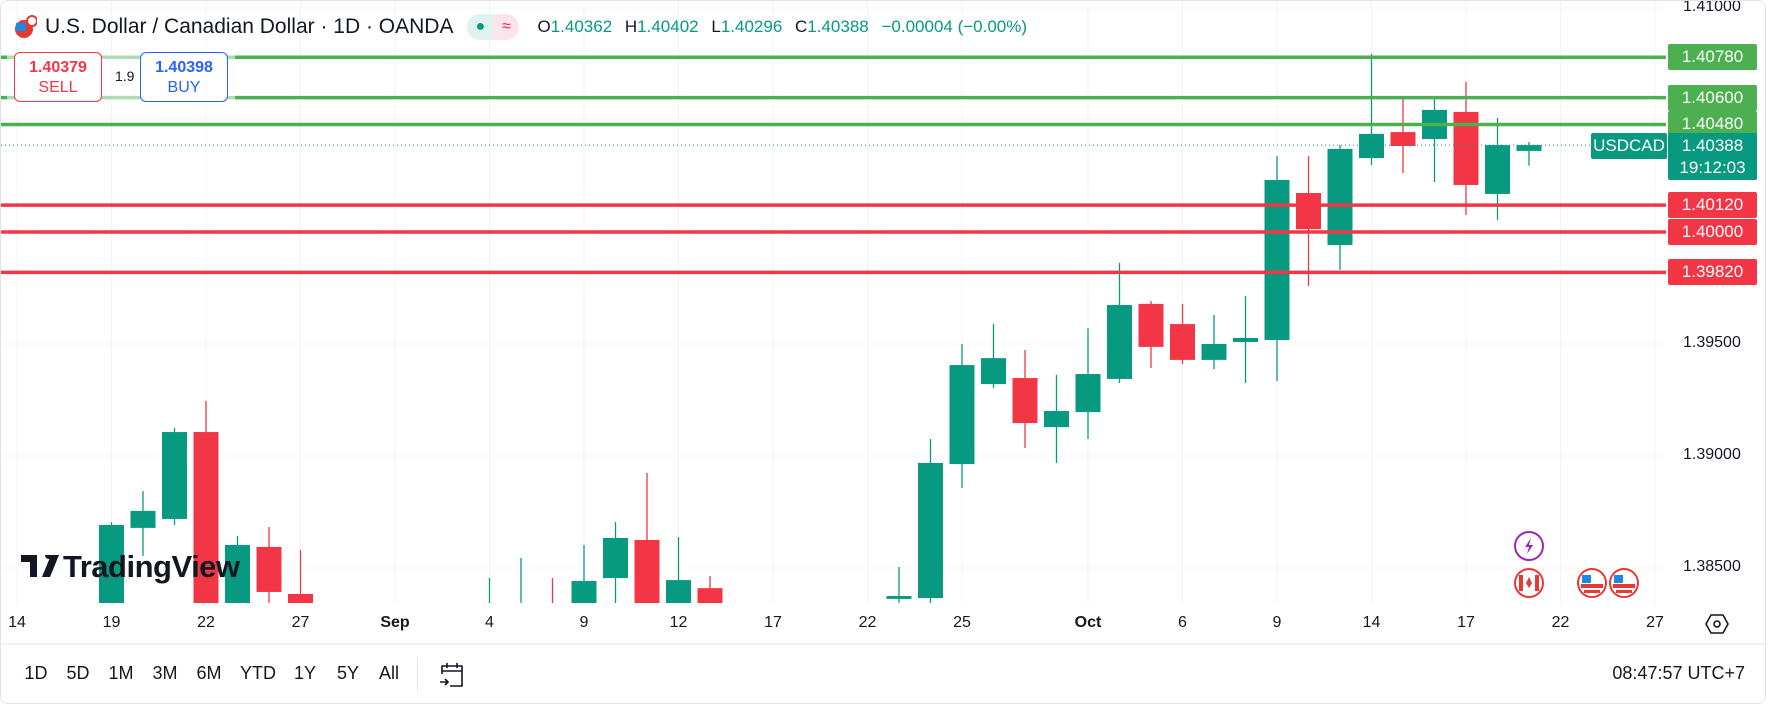 The height and width of the screenshot is (706, 1768). I want to click on support-level-badge: 1.40120, so click(1712, 205).